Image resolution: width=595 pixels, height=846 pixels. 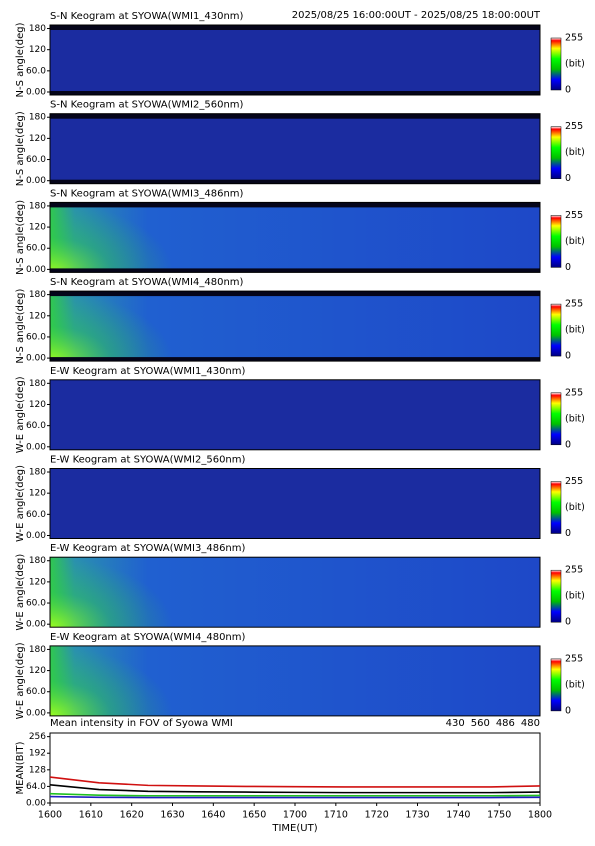 What do you see at coordinates (480, 723) in the screenshot?
I see `legend-entry: 560` at bounding box center [480, 723].